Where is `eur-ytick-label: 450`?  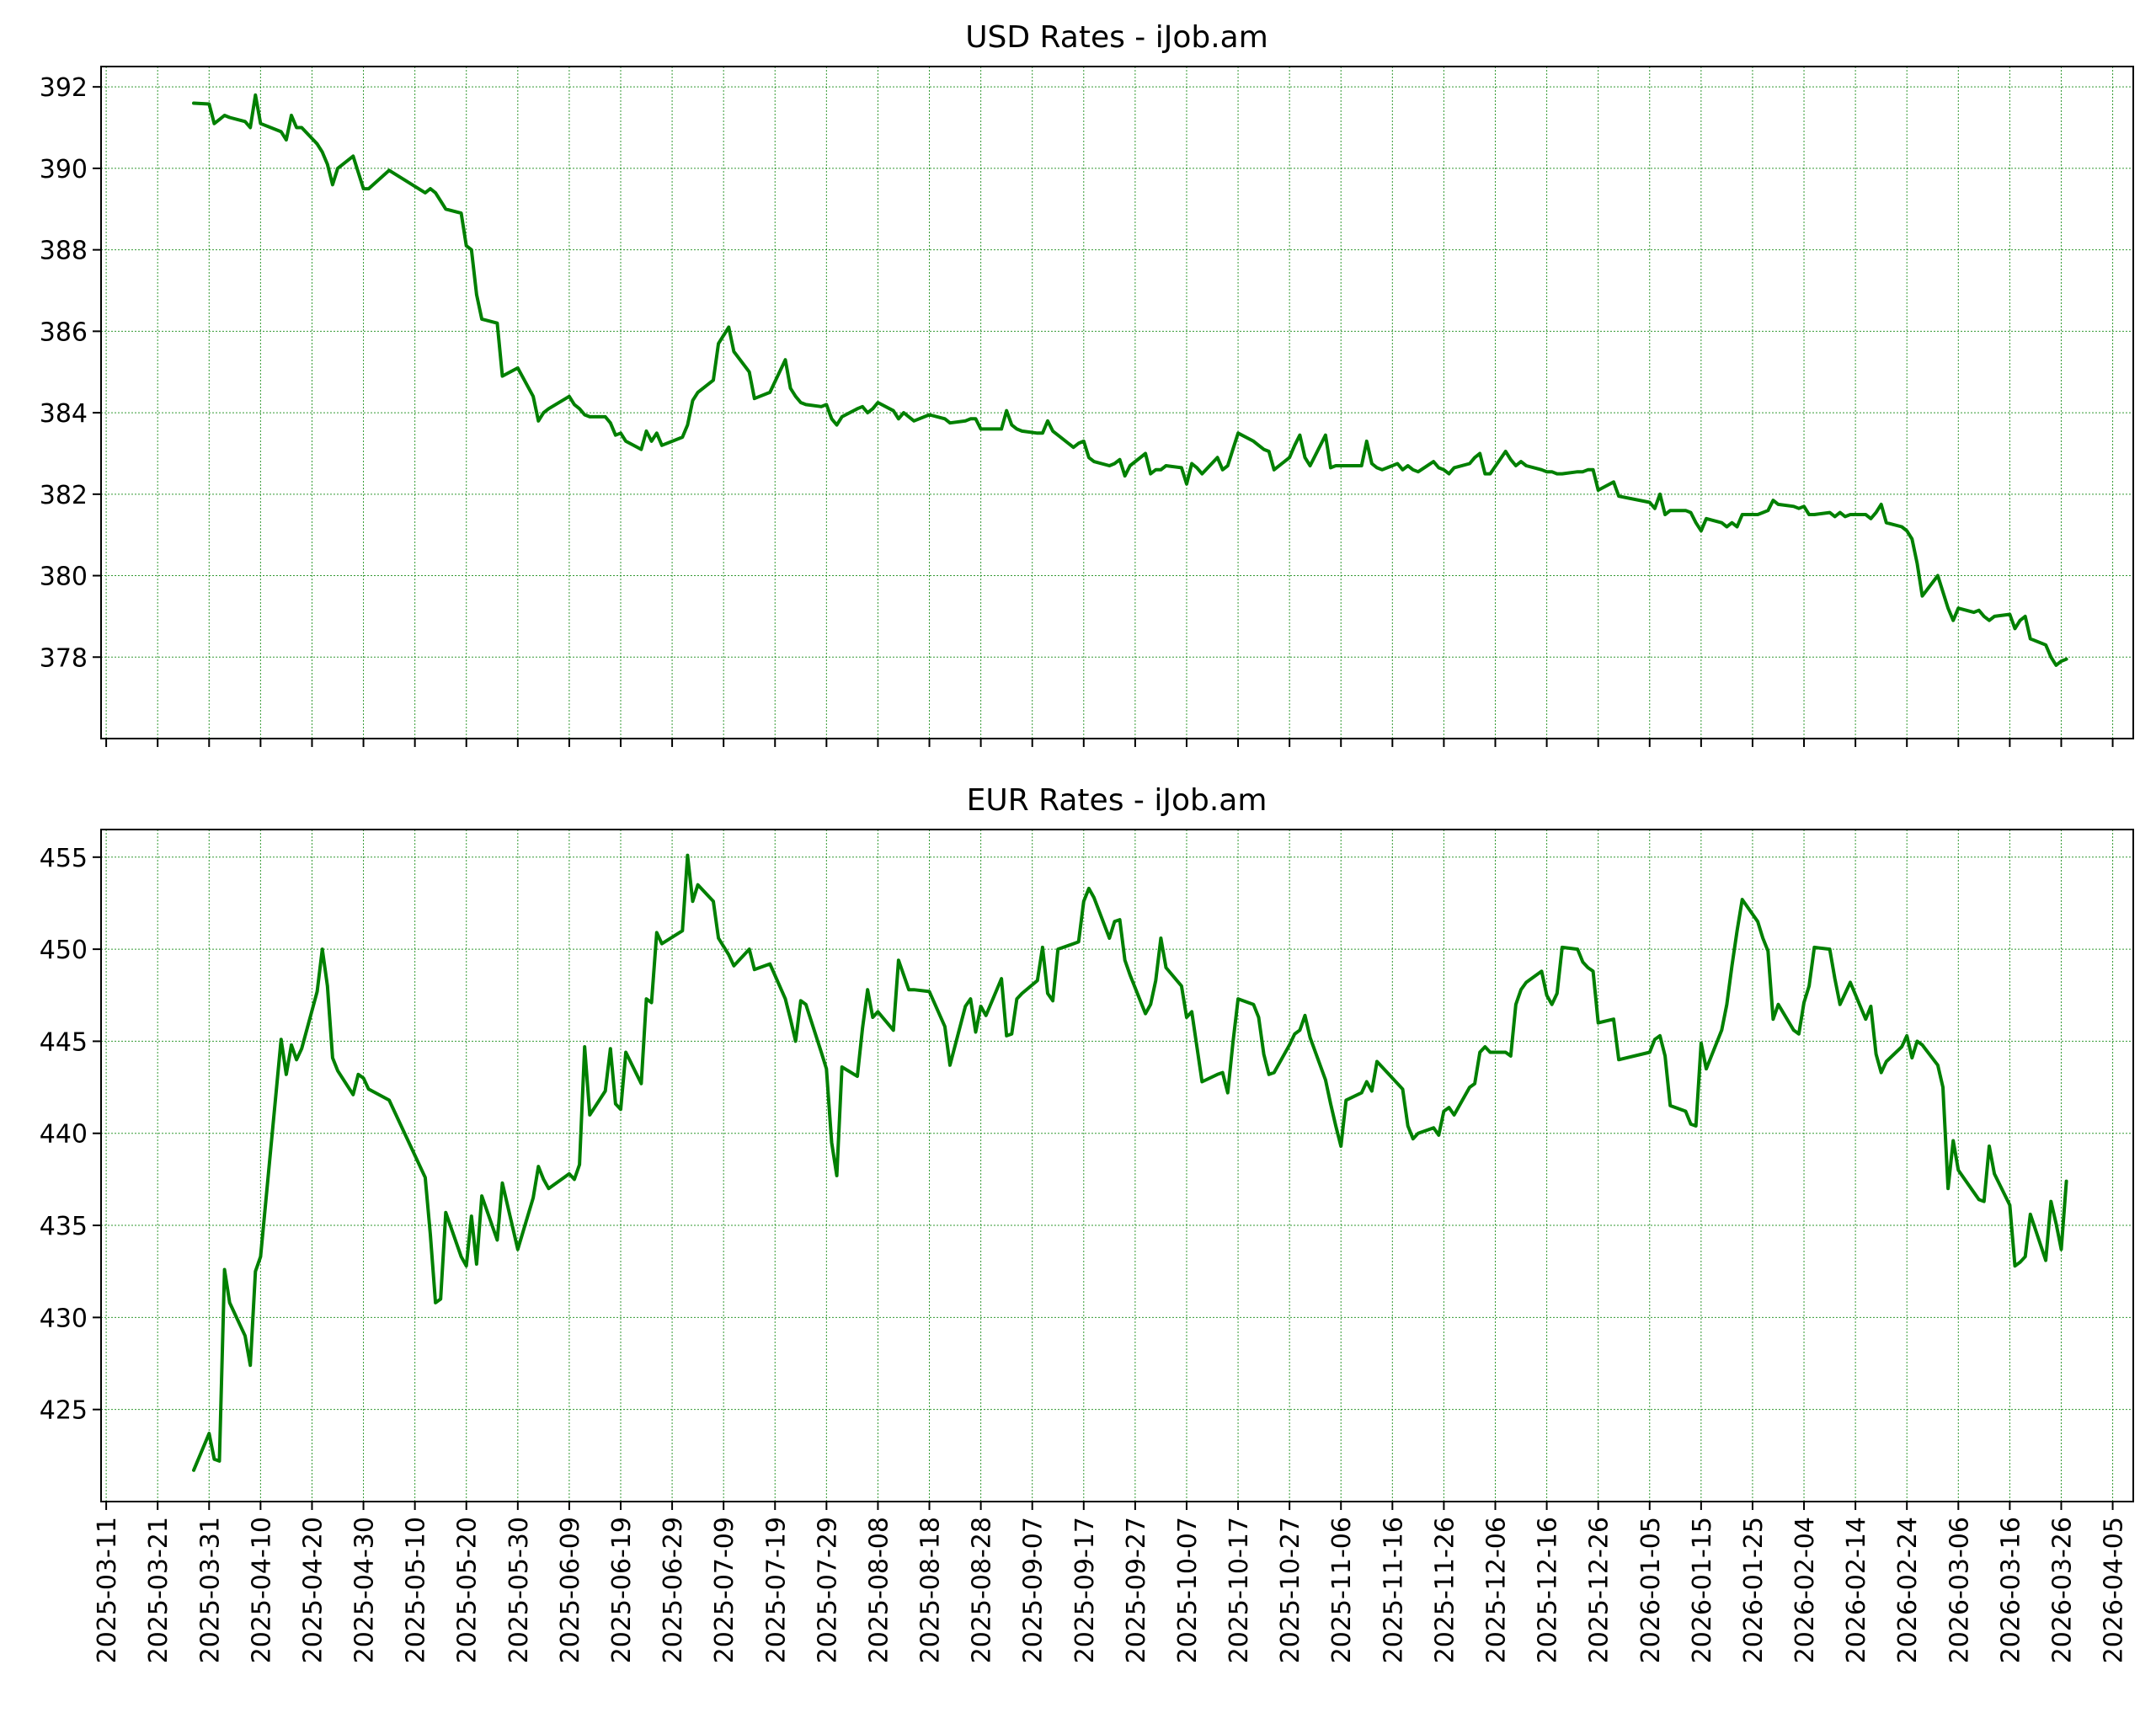
eur-ytick-label: 450 is located at coordinates (64, 950).